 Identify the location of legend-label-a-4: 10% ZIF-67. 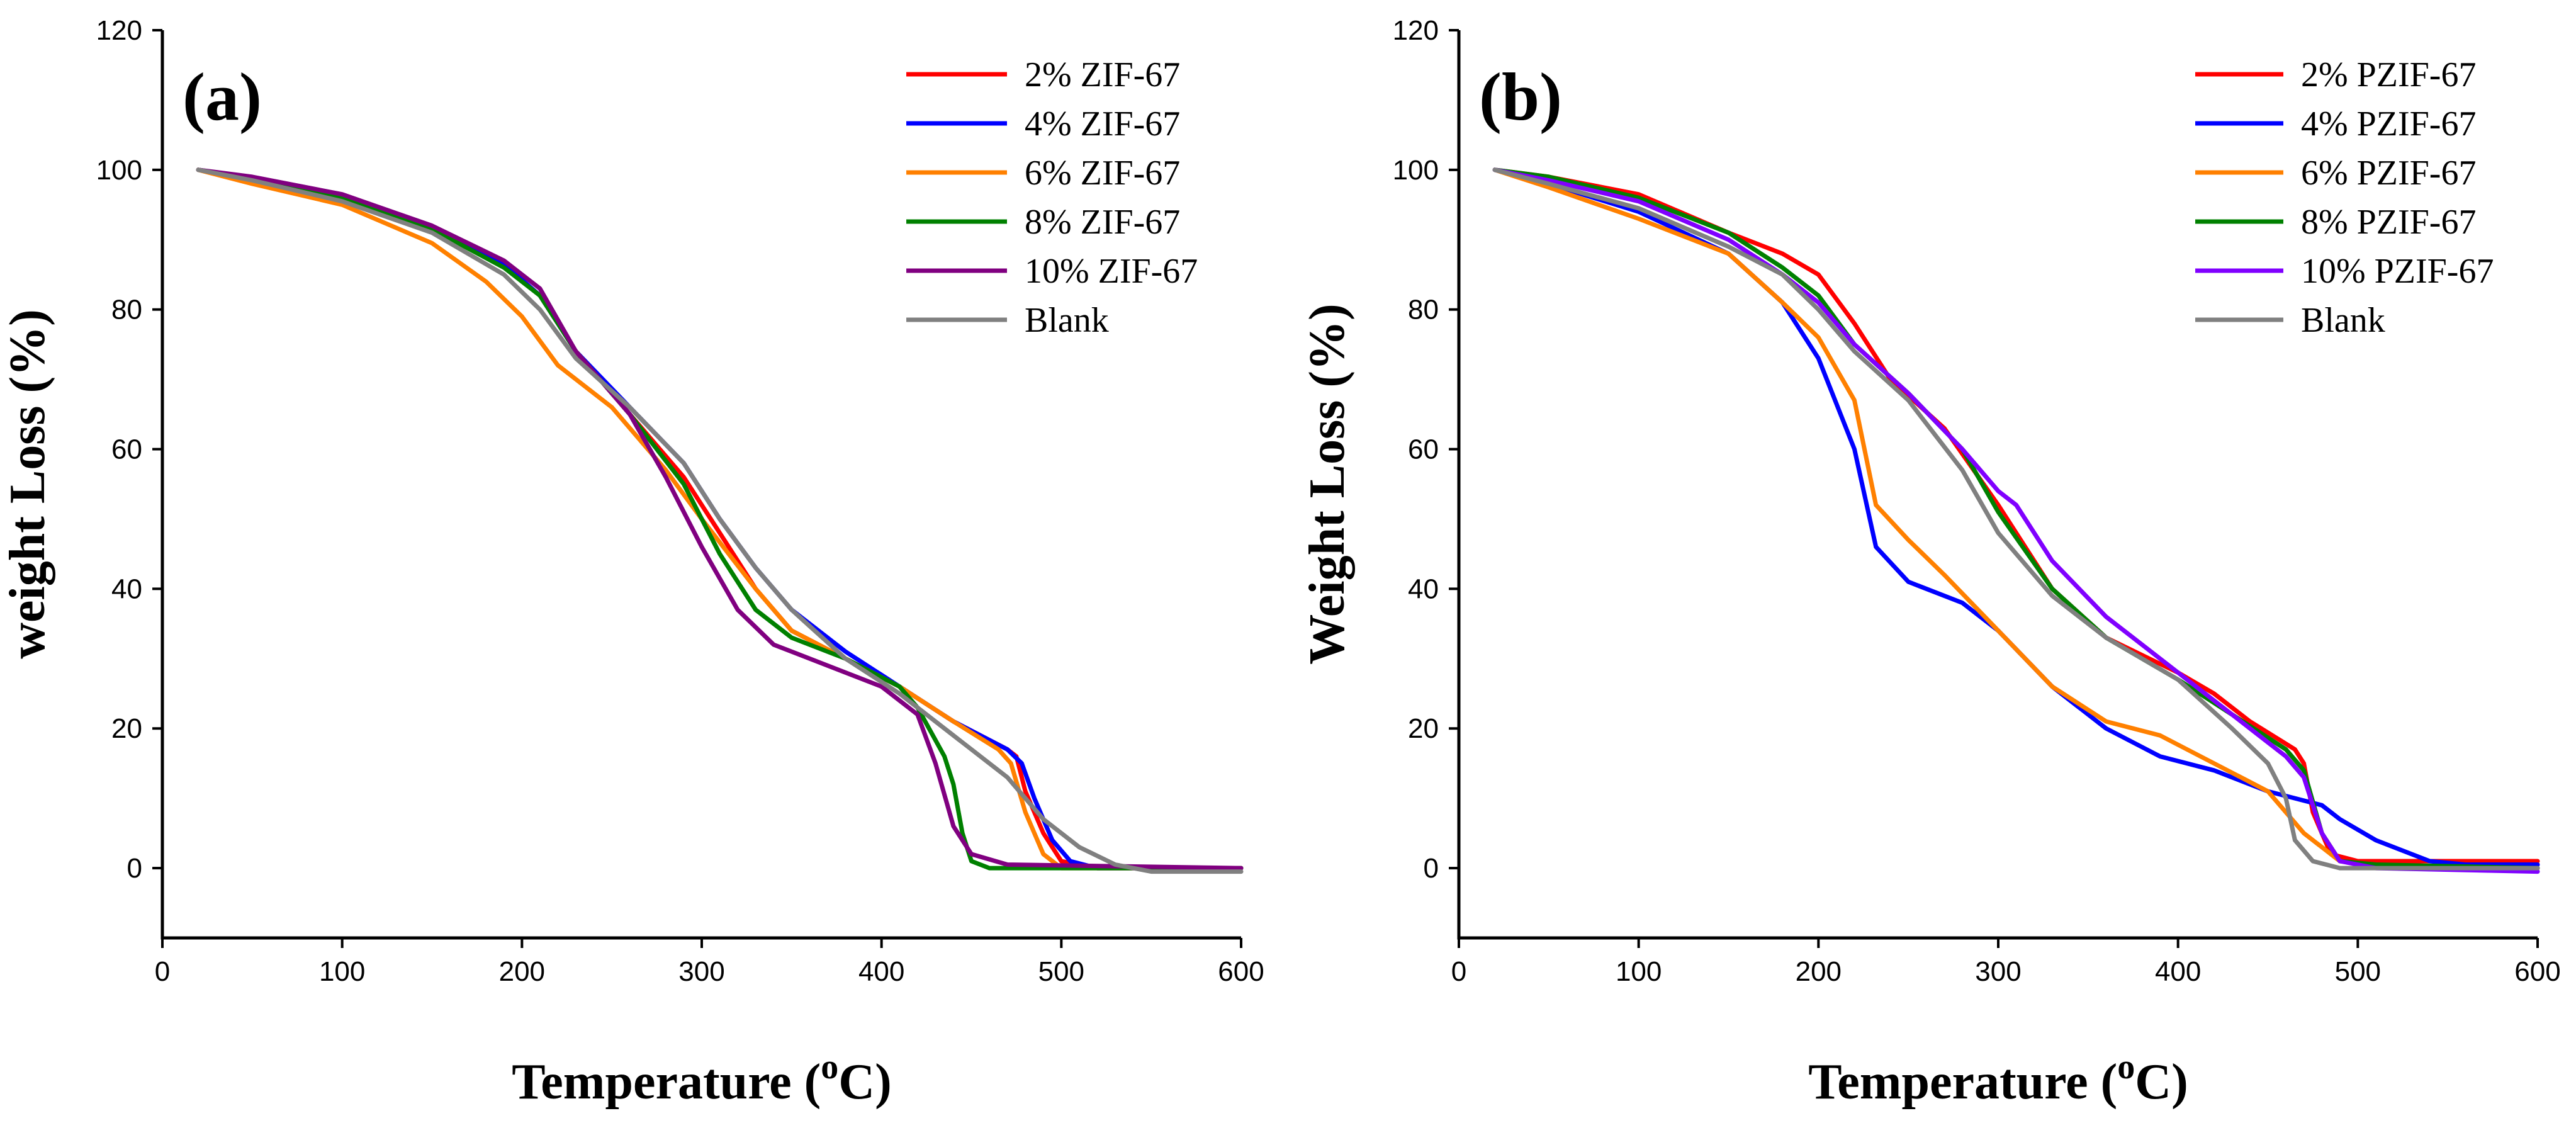
(1111, 271).